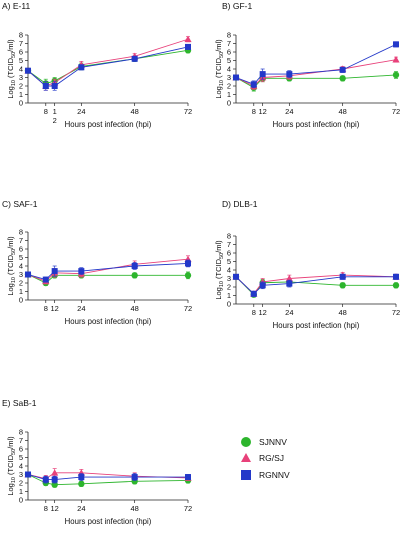 The width and height of the screenshot is (415, 550). What do you see at coordinates (19, 403) in the screenshot?
I see `chart-title: E) SaB-1` at bounding box center [19, 403].